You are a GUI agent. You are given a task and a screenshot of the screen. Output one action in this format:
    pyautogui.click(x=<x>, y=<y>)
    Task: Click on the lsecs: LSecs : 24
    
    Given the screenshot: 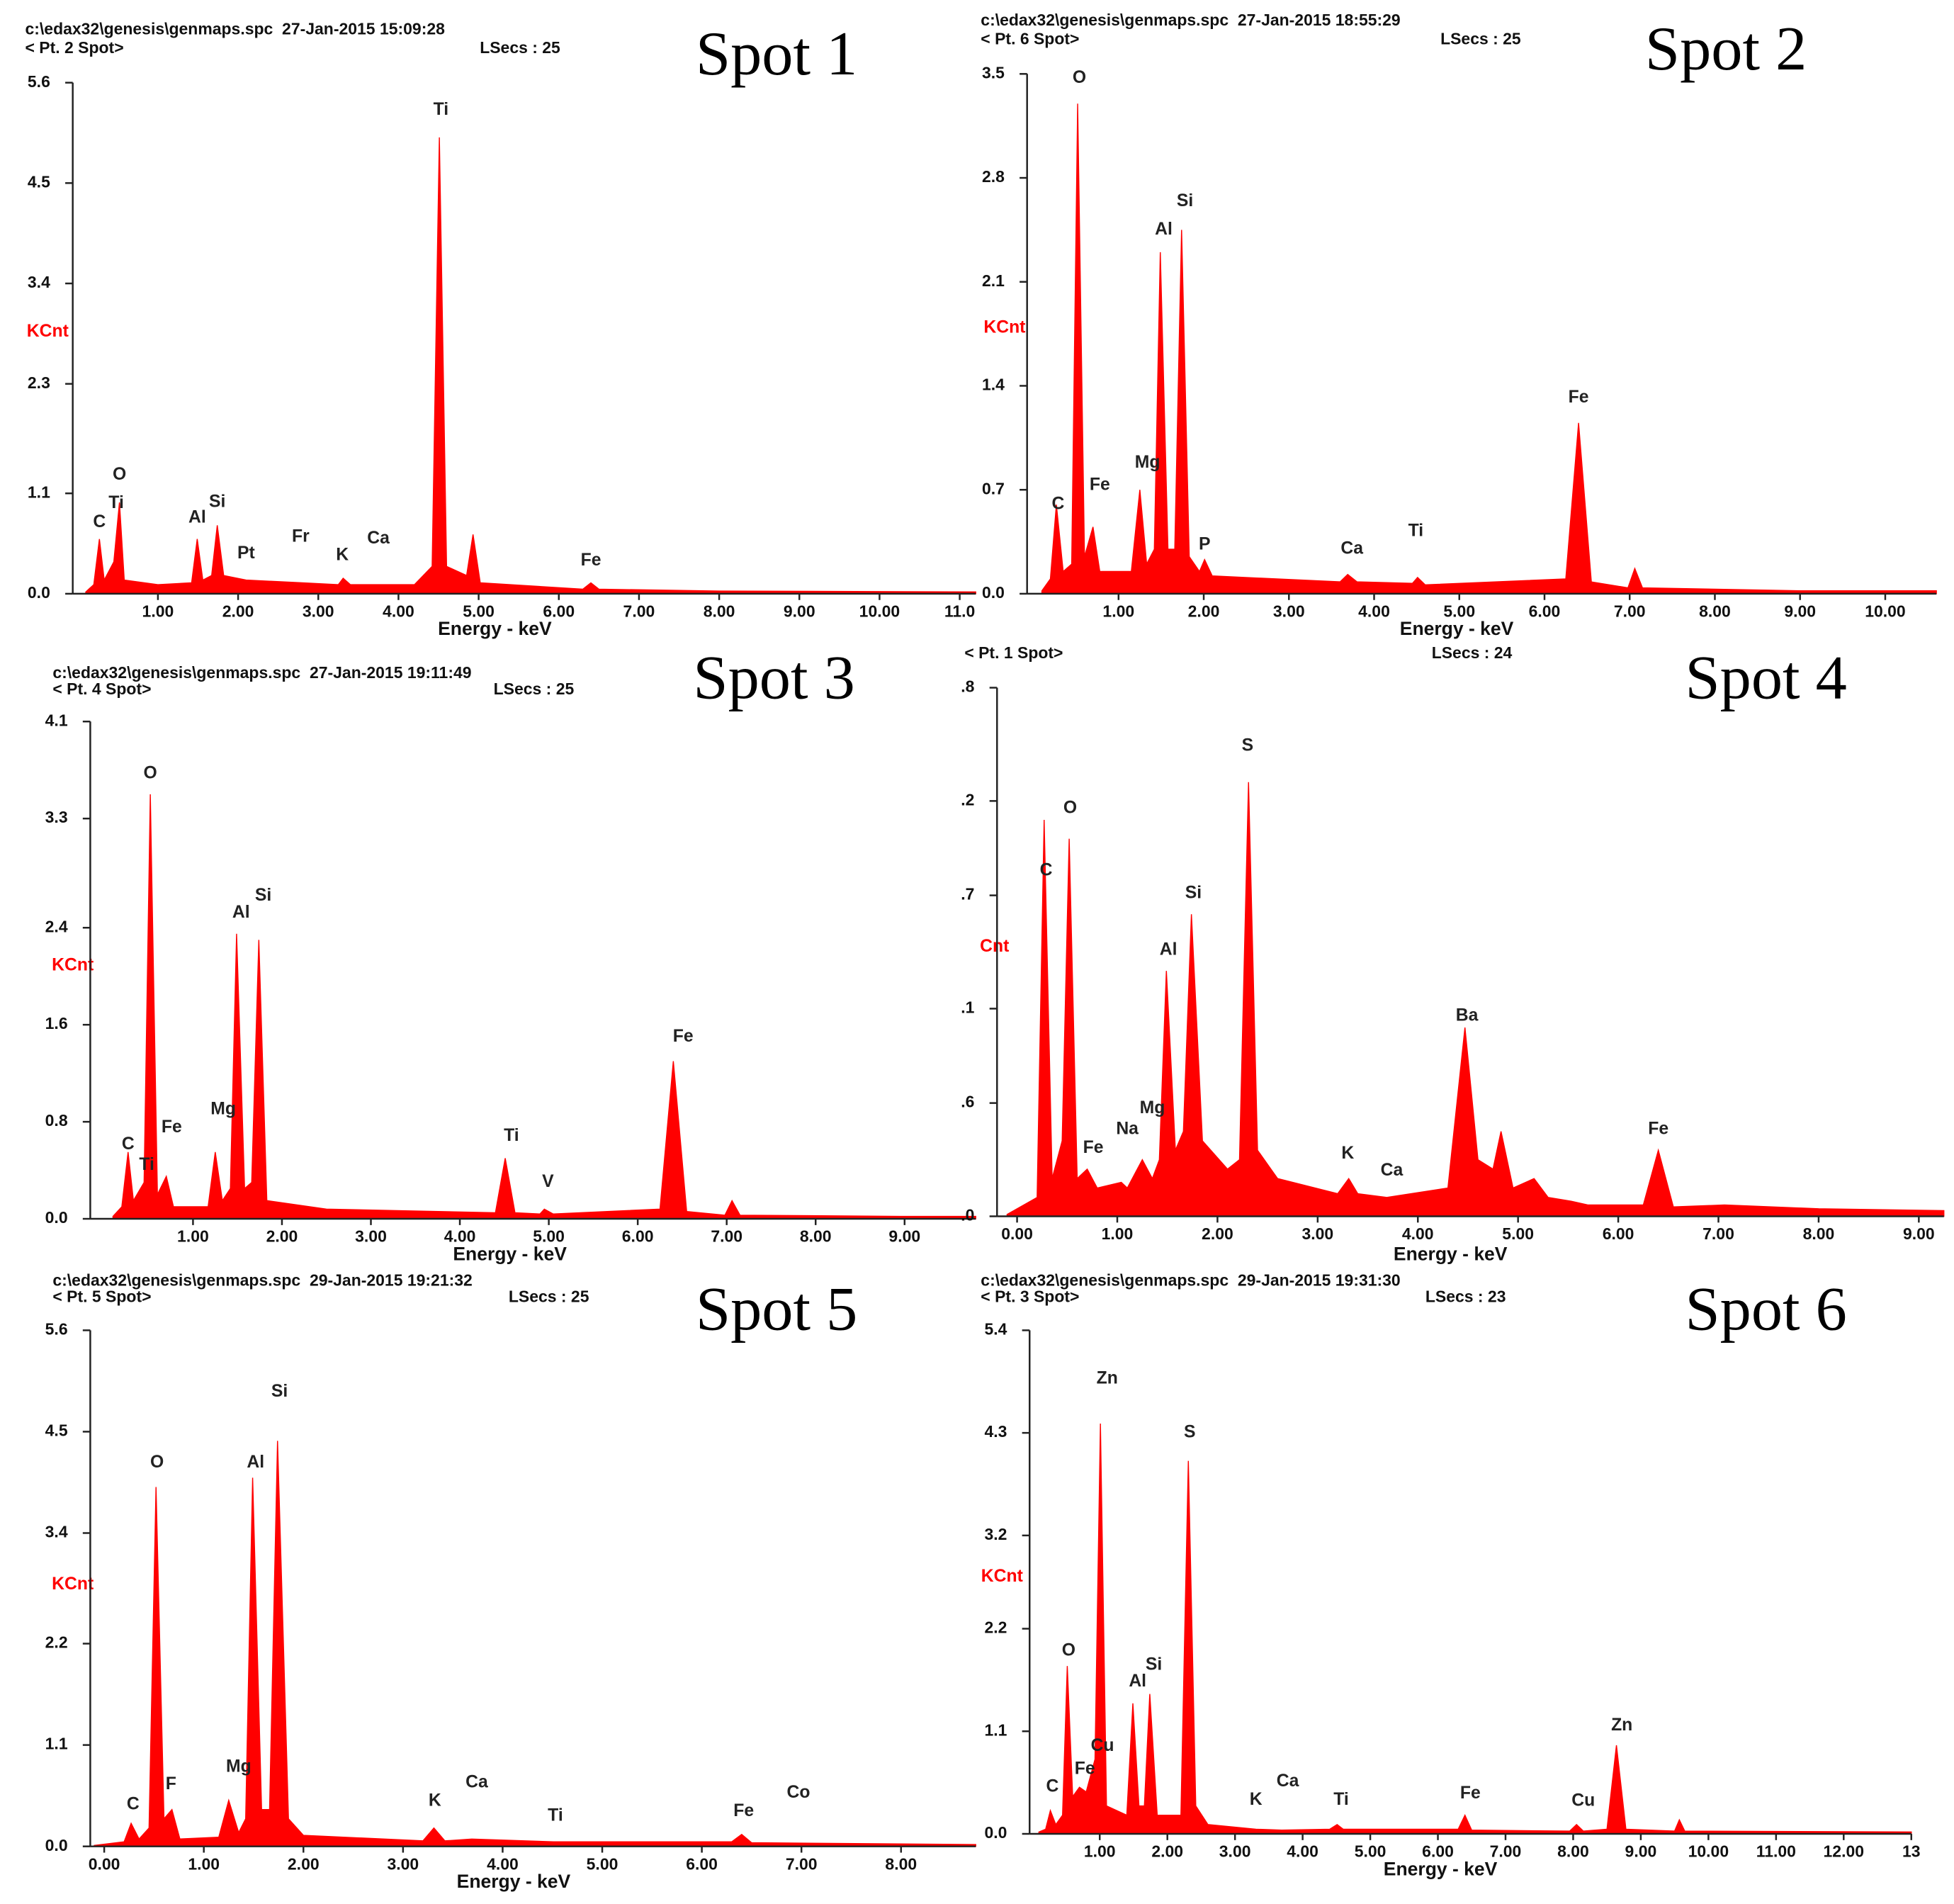 What is the action you would take?
    pyautogui.click(x=1472, y=653)
    